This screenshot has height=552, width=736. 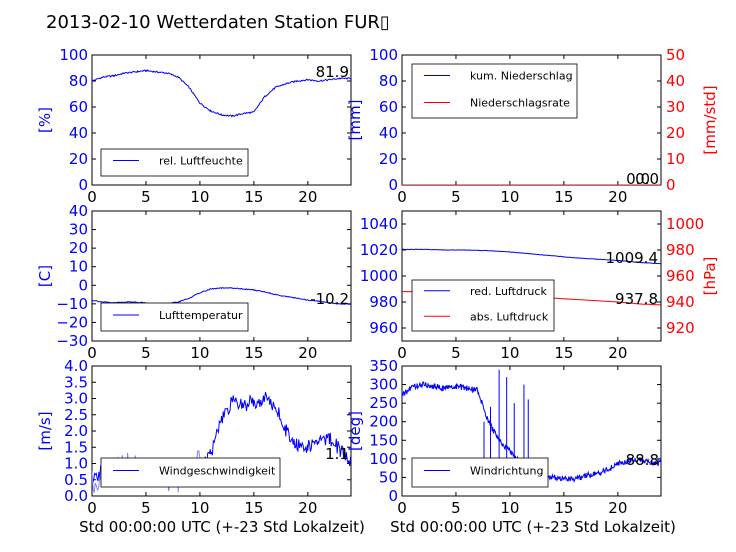 I want to click on legend: Windgeschwindigkeit, so click(x=190, y=472).